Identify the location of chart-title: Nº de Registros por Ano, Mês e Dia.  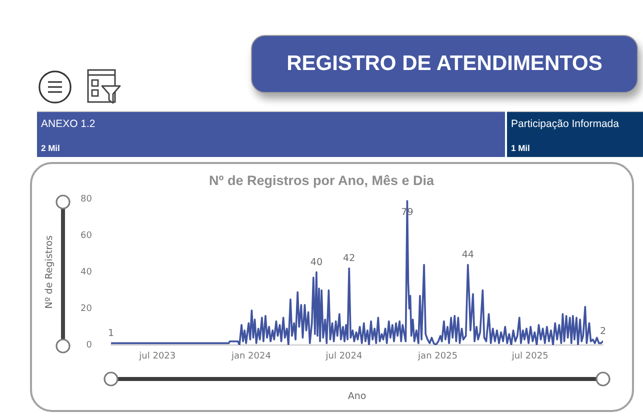
(321, 180).